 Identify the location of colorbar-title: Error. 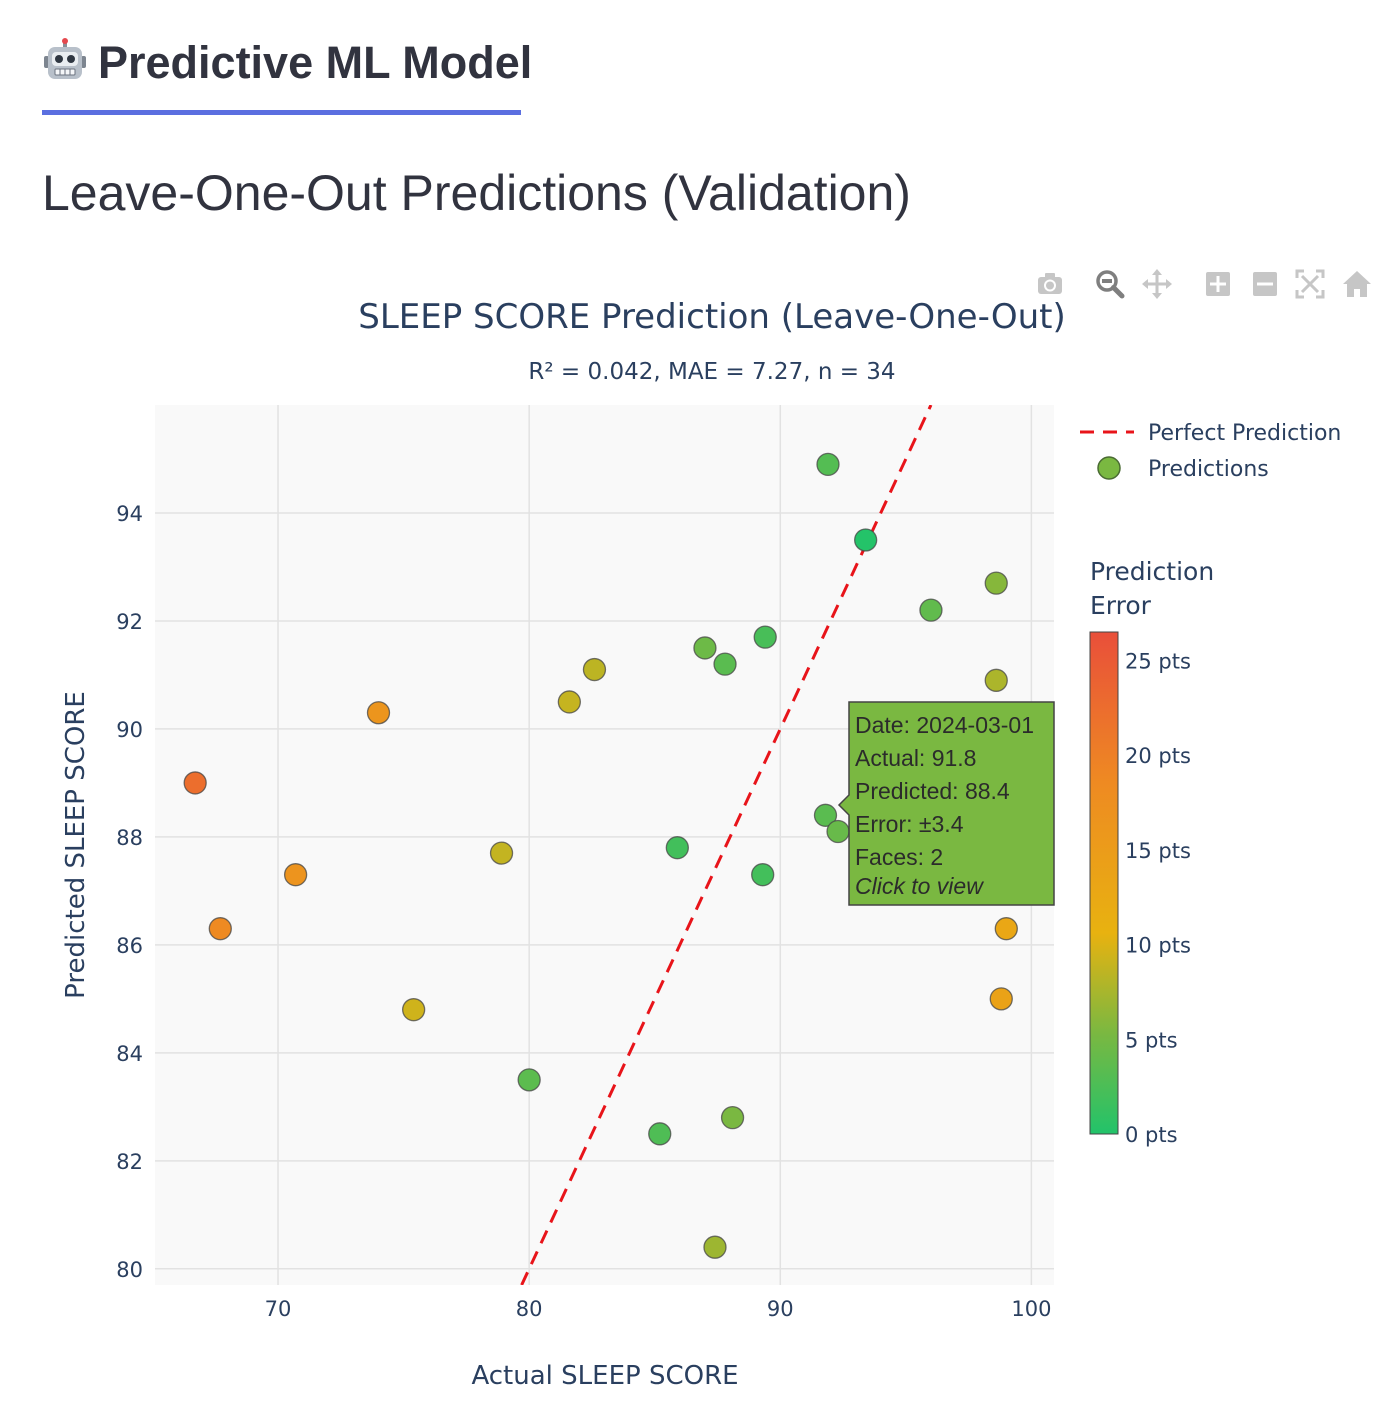
(1121, 605).